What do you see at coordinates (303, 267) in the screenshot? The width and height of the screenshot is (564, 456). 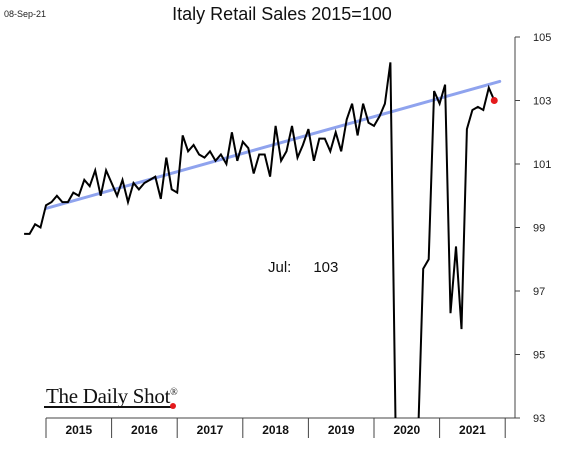 I see `annotation: Jul: 103` at bounding box center [303, 267].